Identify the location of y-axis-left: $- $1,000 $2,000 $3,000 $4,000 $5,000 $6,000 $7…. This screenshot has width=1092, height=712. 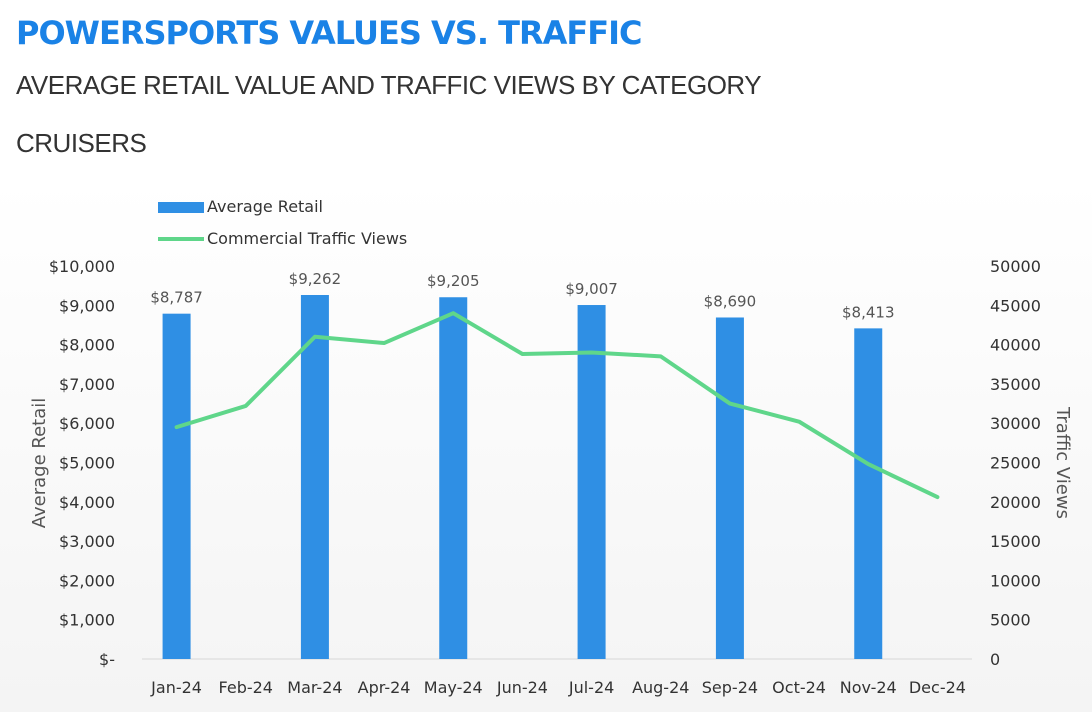
(82, 463).